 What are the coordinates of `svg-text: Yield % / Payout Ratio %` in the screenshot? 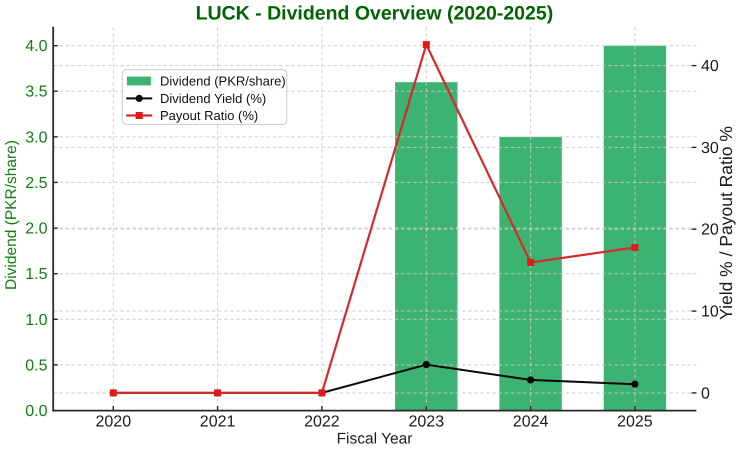 It's located at (726, 223).